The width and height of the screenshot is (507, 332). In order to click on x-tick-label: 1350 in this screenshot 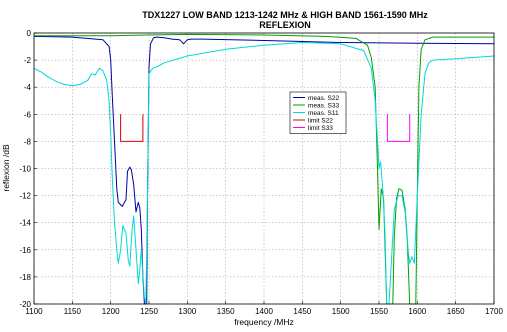, I will do `click(226, 311)`.